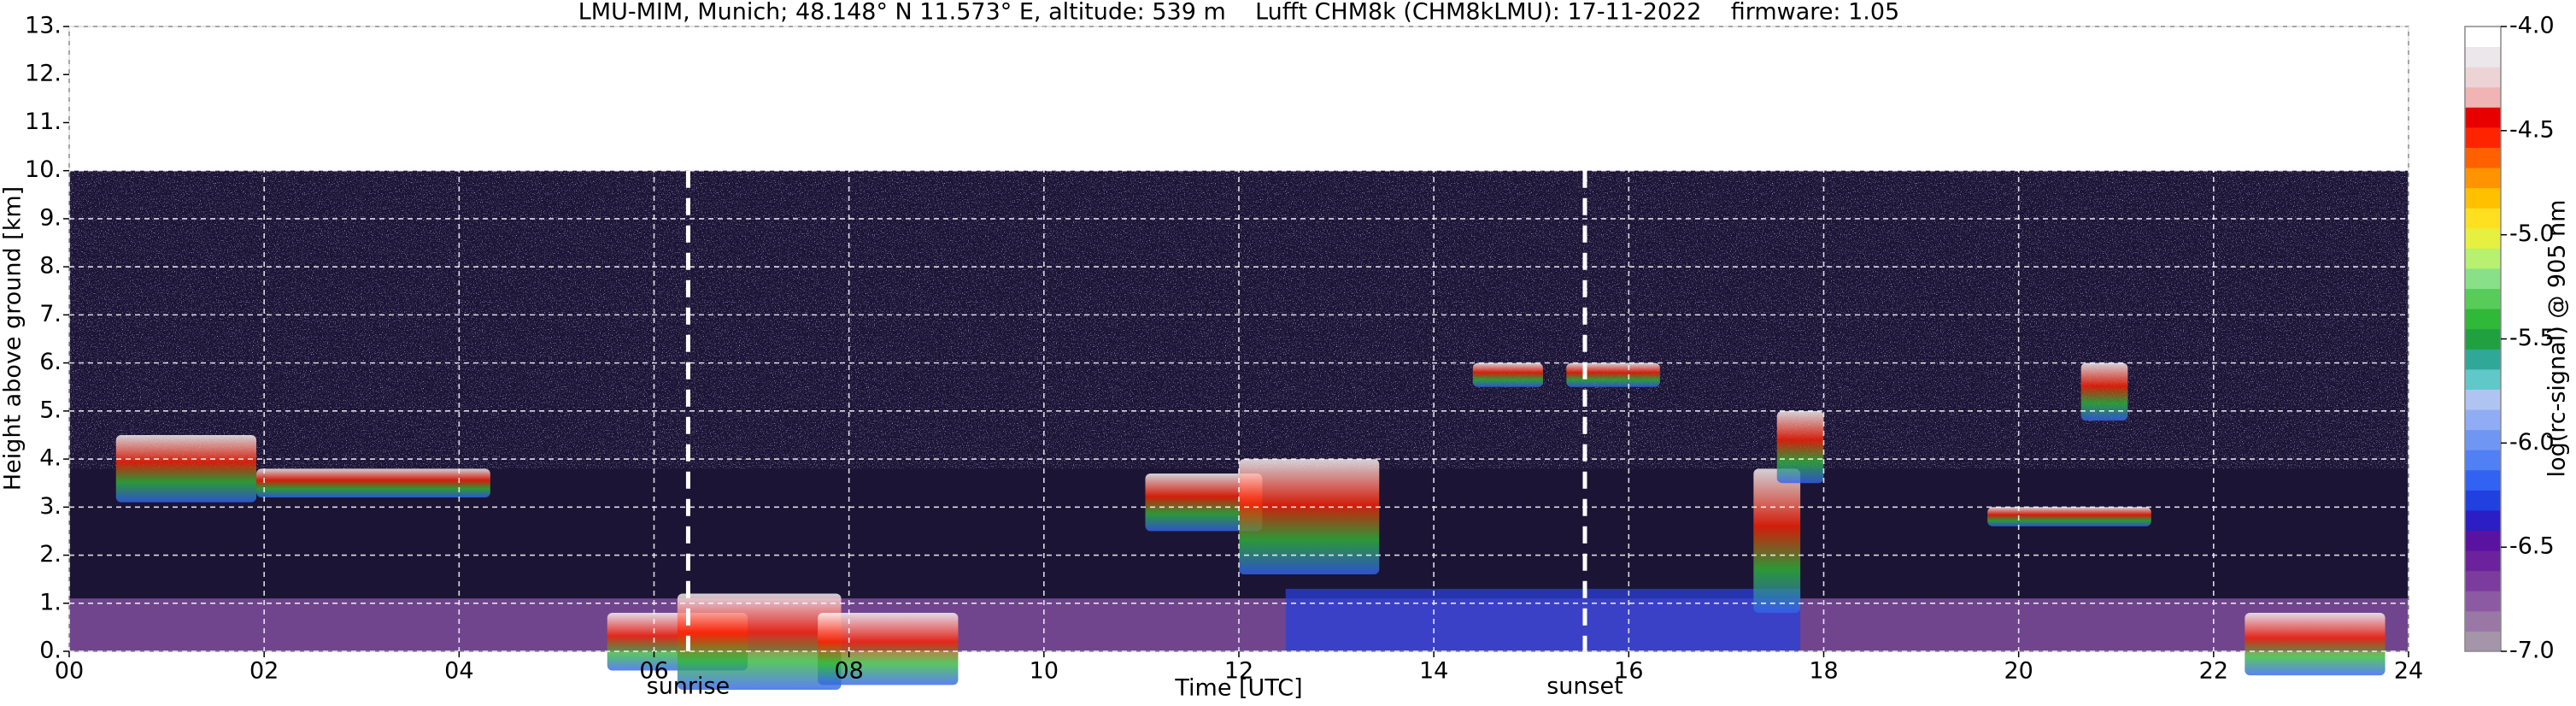  I want to click on annotation-label: sunrise, so click(689, 687).